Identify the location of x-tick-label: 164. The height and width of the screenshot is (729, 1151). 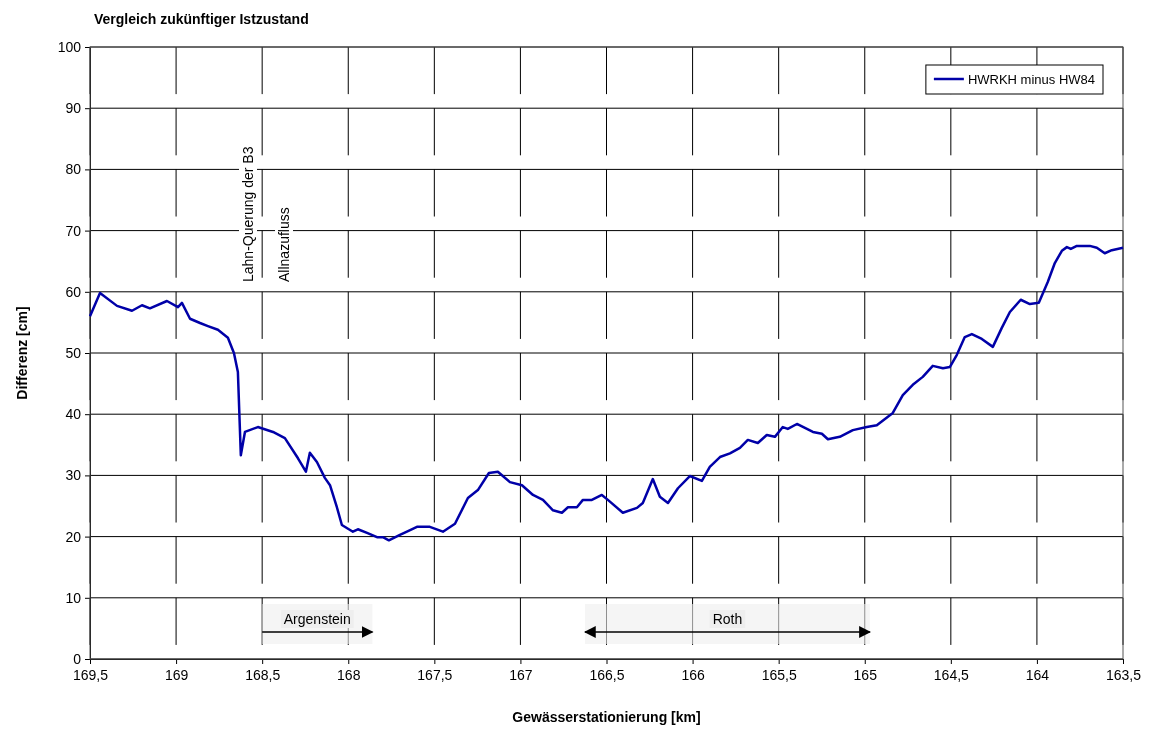
(1037, 674).